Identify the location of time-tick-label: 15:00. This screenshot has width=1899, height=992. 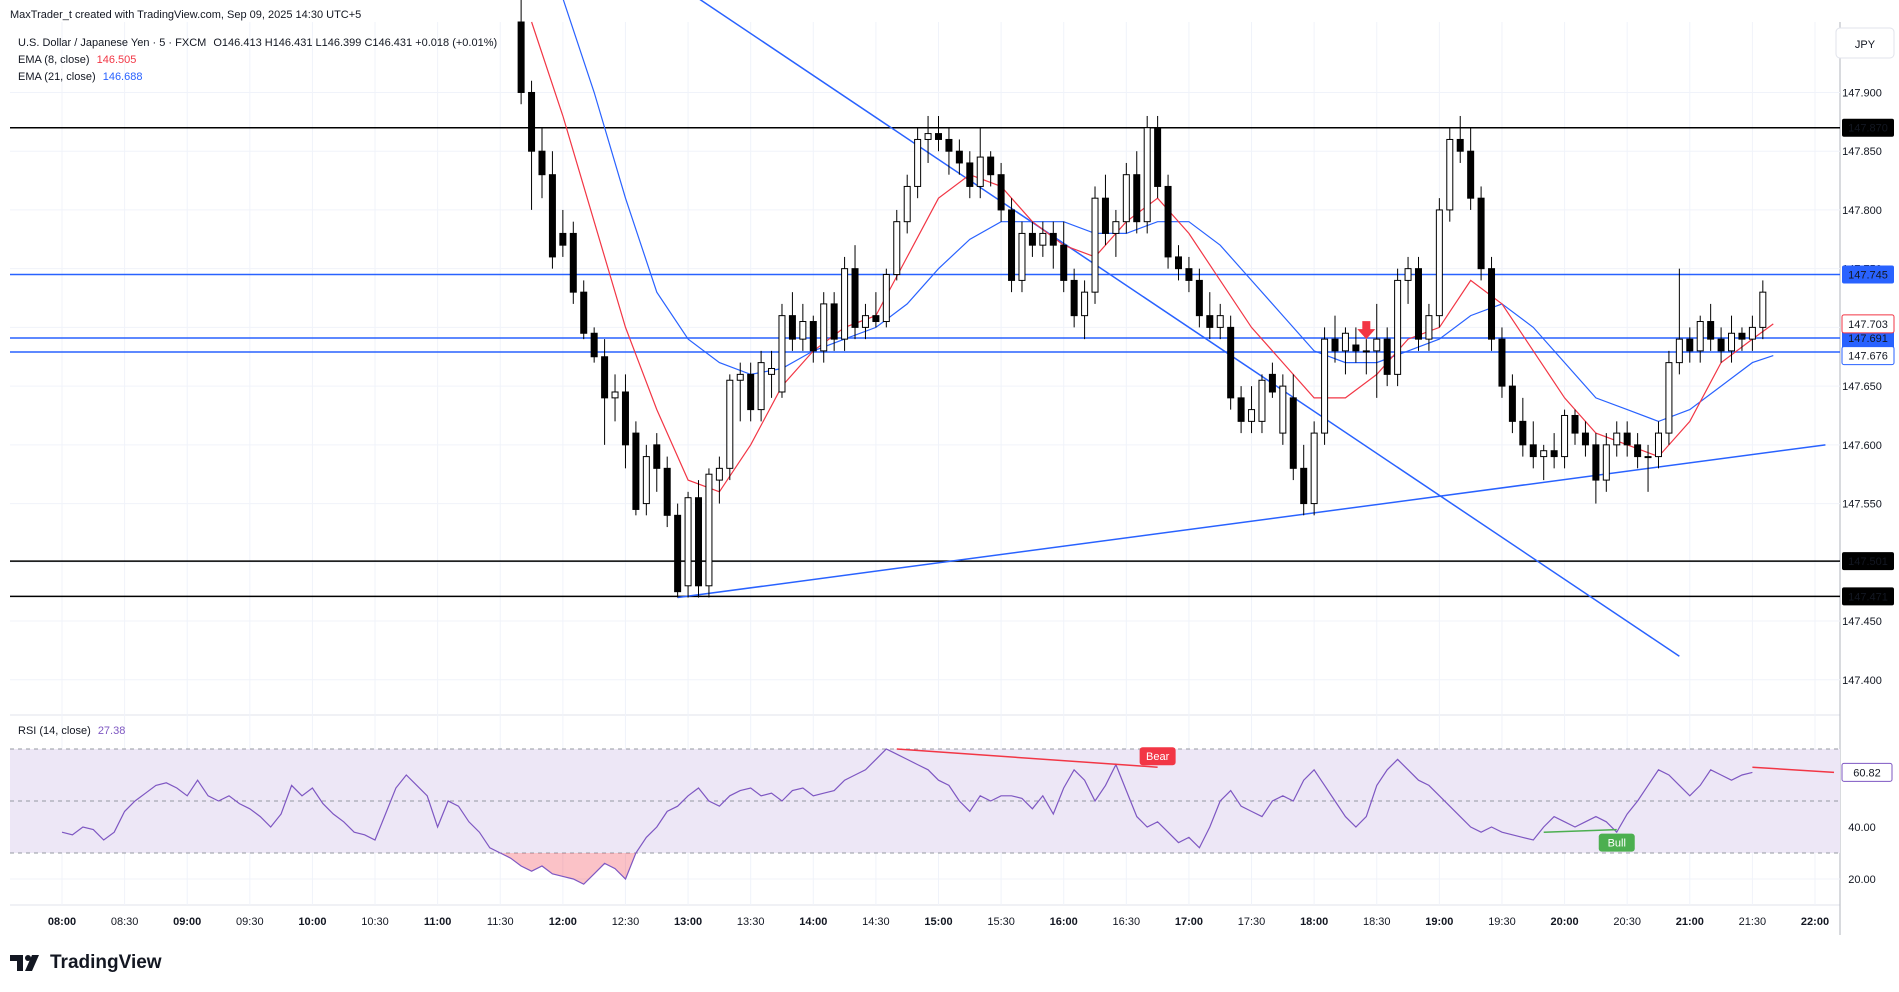
(938, 922).